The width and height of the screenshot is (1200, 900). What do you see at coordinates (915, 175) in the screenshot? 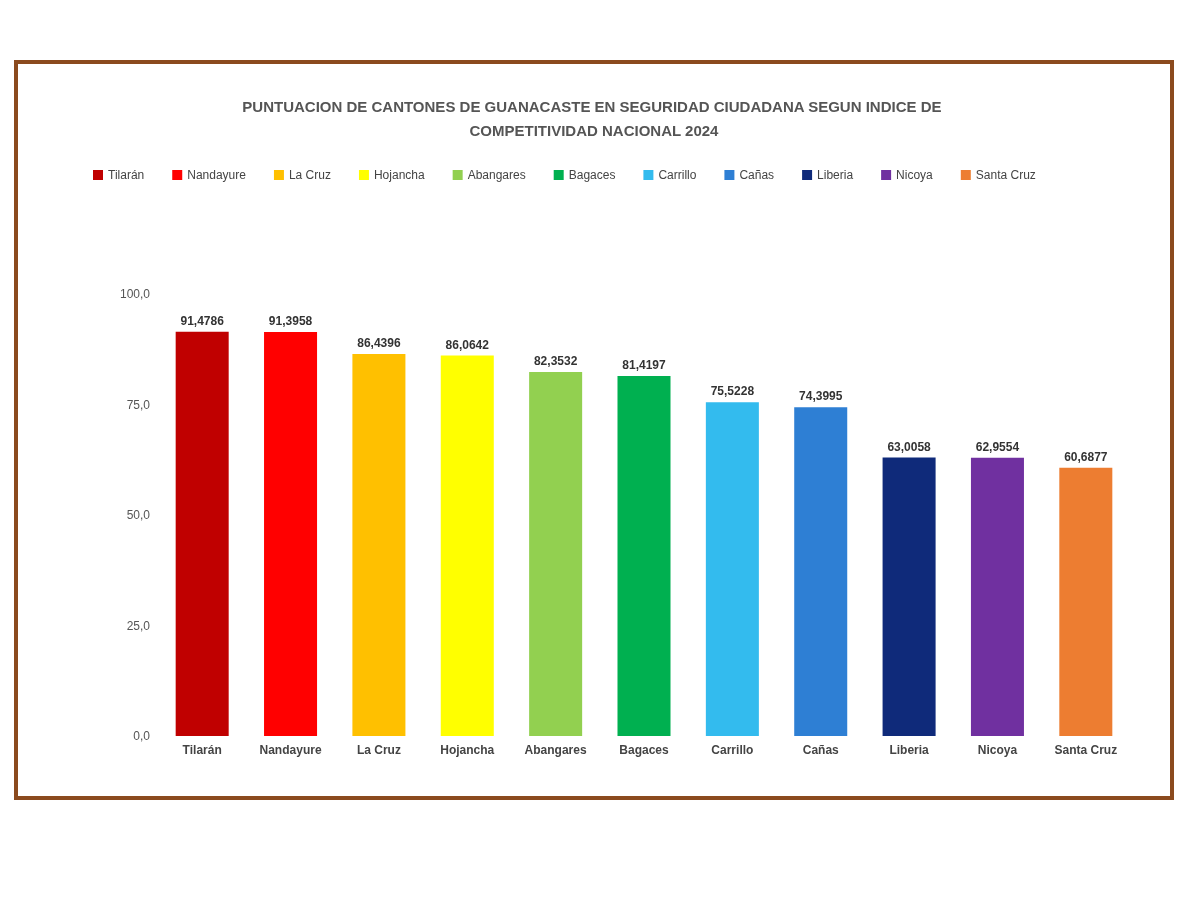
I see `legend-label: Nicoya` at bounding box center [915, 175].